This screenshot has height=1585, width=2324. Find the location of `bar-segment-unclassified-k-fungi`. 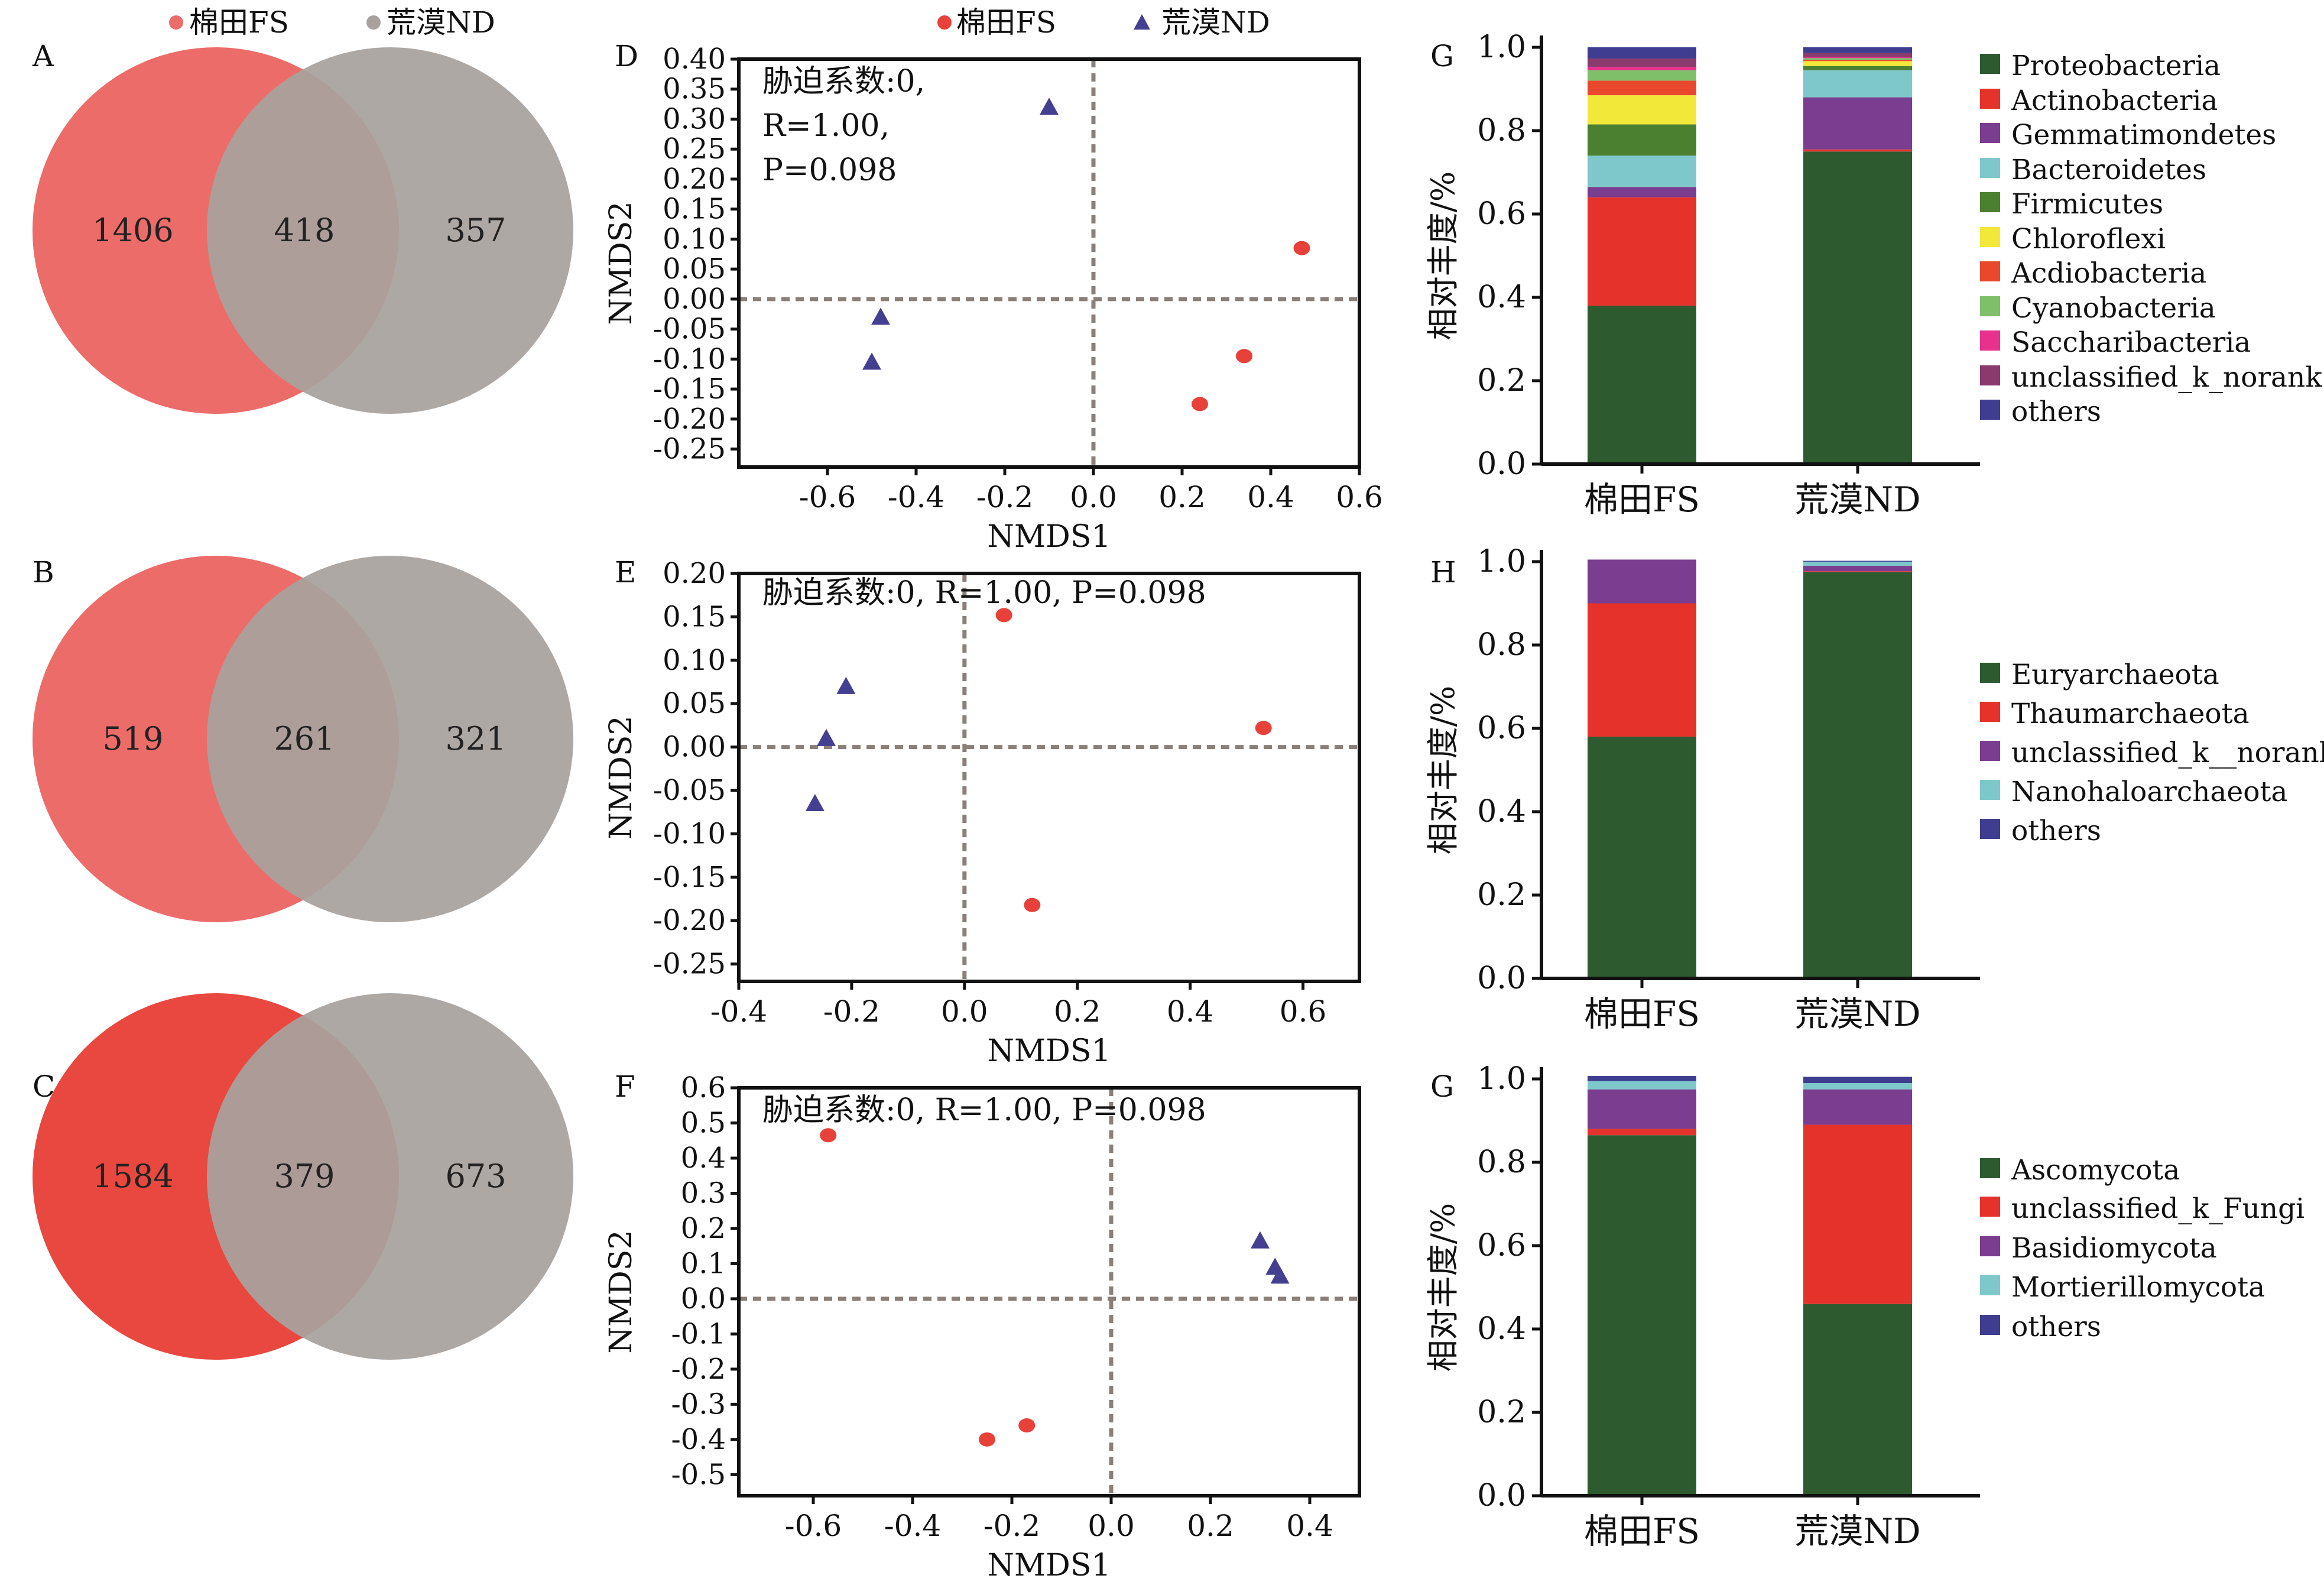

bar-segment-unclassified-k-fungi is located at coordinates (1858, 1214).